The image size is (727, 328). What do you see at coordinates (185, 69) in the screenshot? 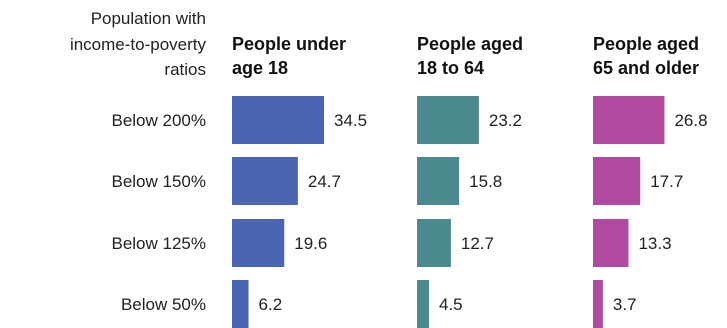
I see `row-header-line: ratios` at bounding box center [185, 69].